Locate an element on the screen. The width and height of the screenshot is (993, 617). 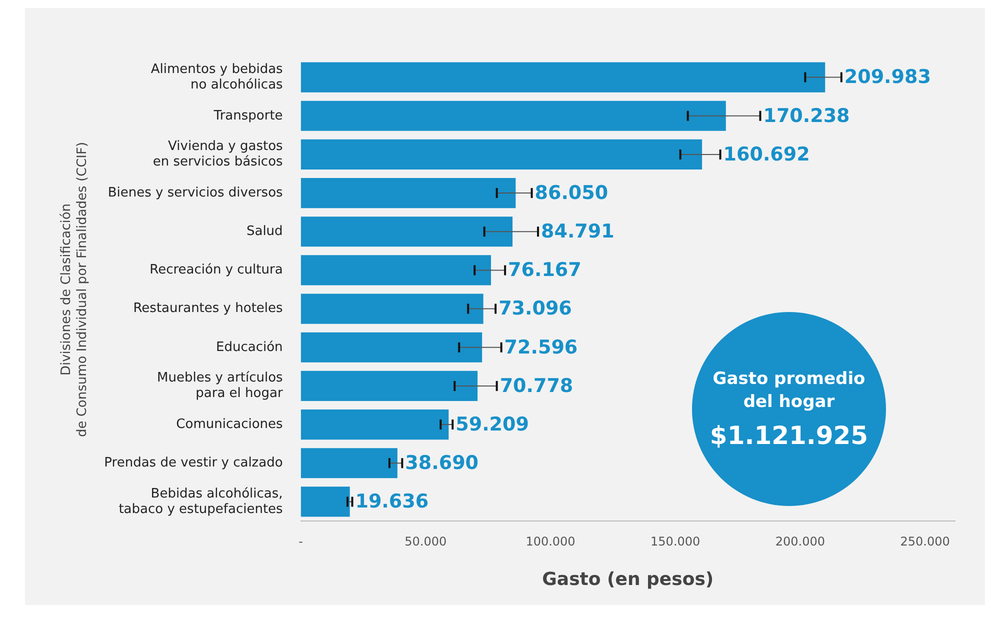
annotation: Gasto promedio del hogar is located at coordinates (789, 391).